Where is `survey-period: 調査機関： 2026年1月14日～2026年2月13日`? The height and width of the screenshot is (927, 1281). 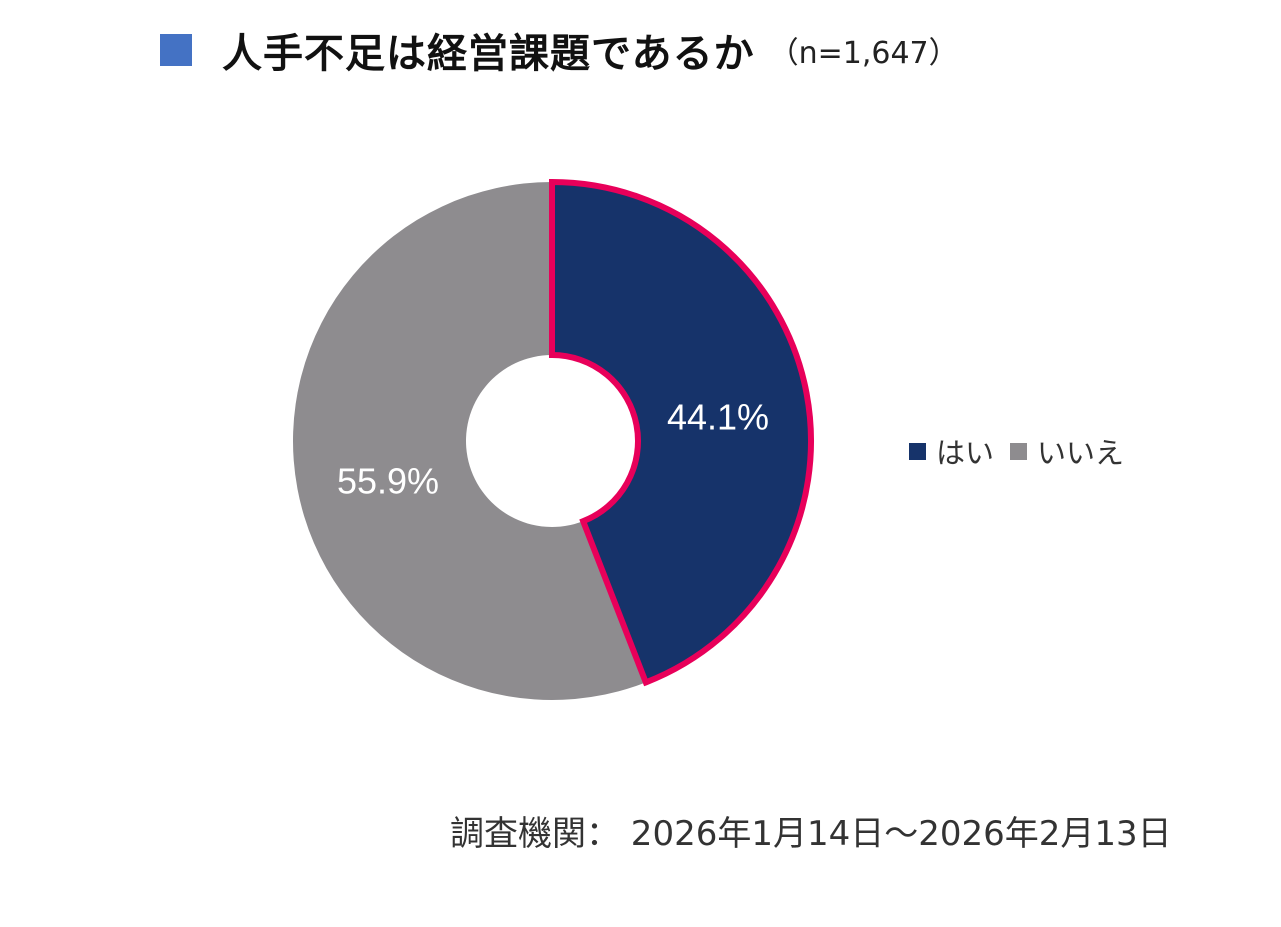 survey-period: 調査機関： 2026年1月14日～2026年2月13日 is located at coordinates (811, 834).